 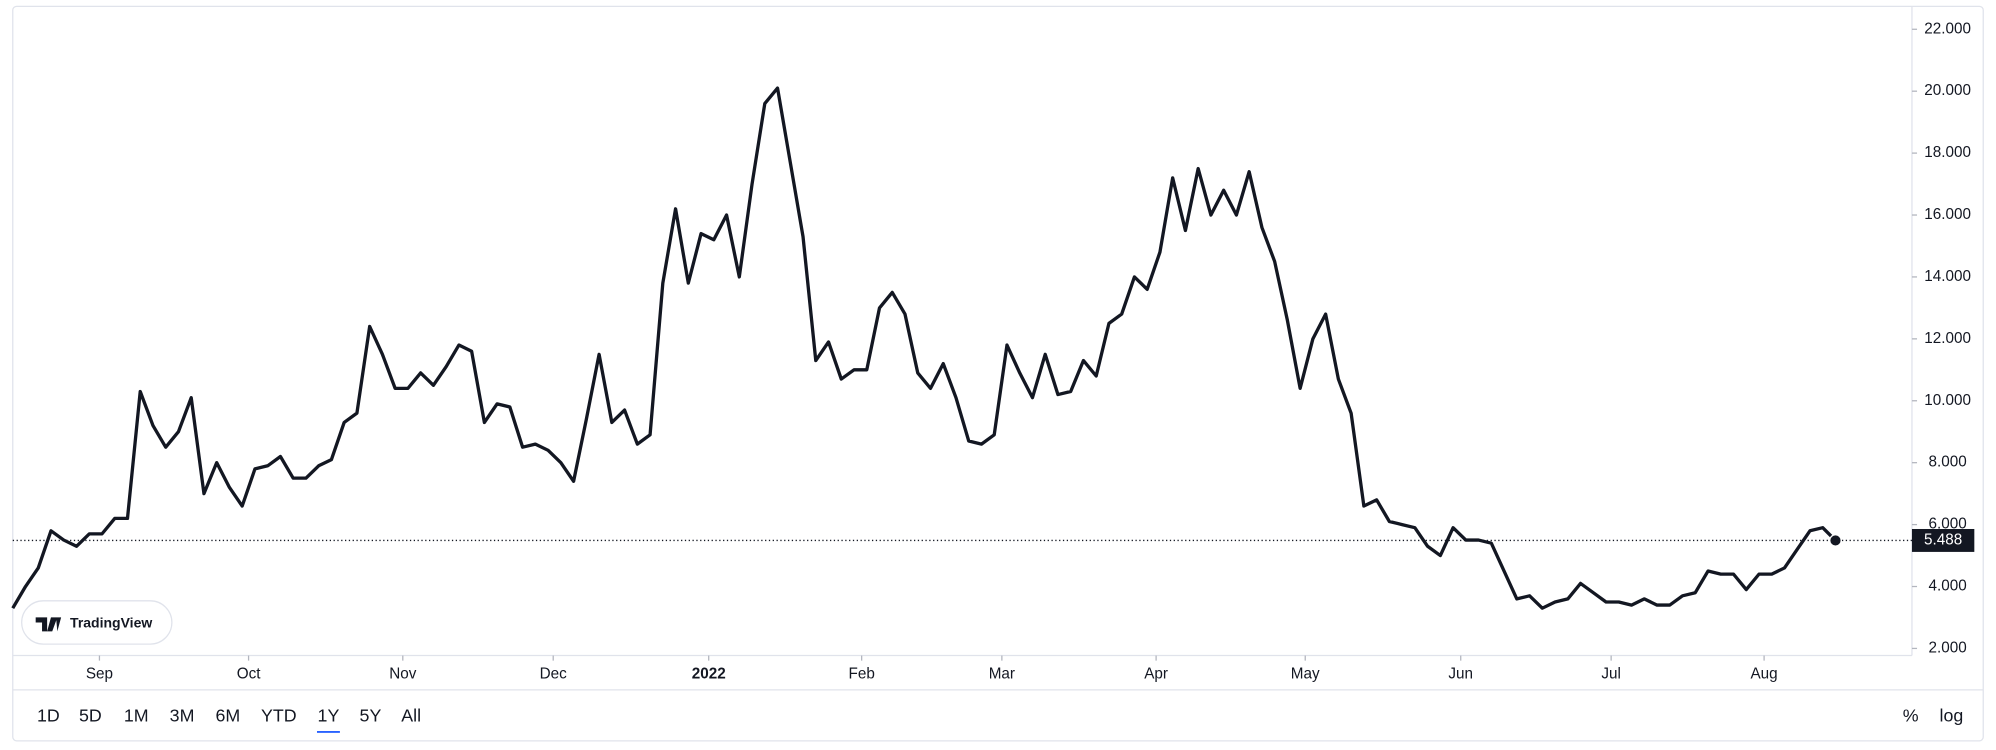 What do you see at coordinates (1002, 674) in the screenshot?
I see `x-tick-label: Mar` at bounding box center [1002, 674].